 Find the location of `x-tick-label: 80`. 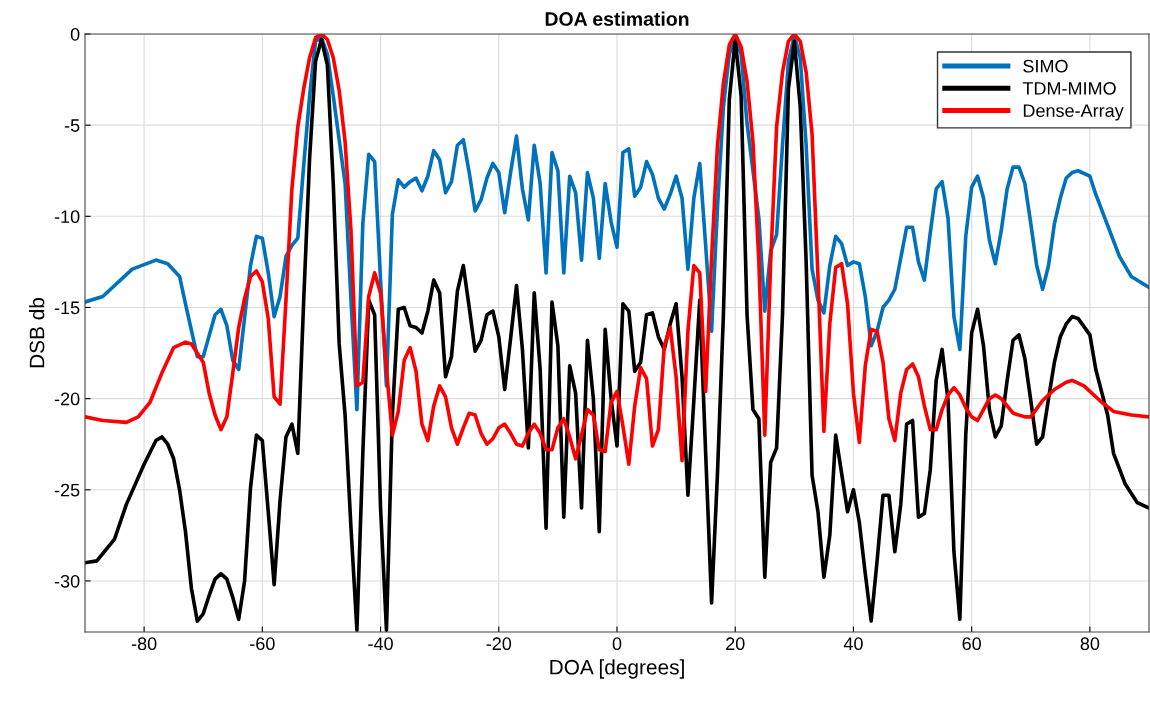

x-tick-label: 80 is located at coordinates (1090, 644).